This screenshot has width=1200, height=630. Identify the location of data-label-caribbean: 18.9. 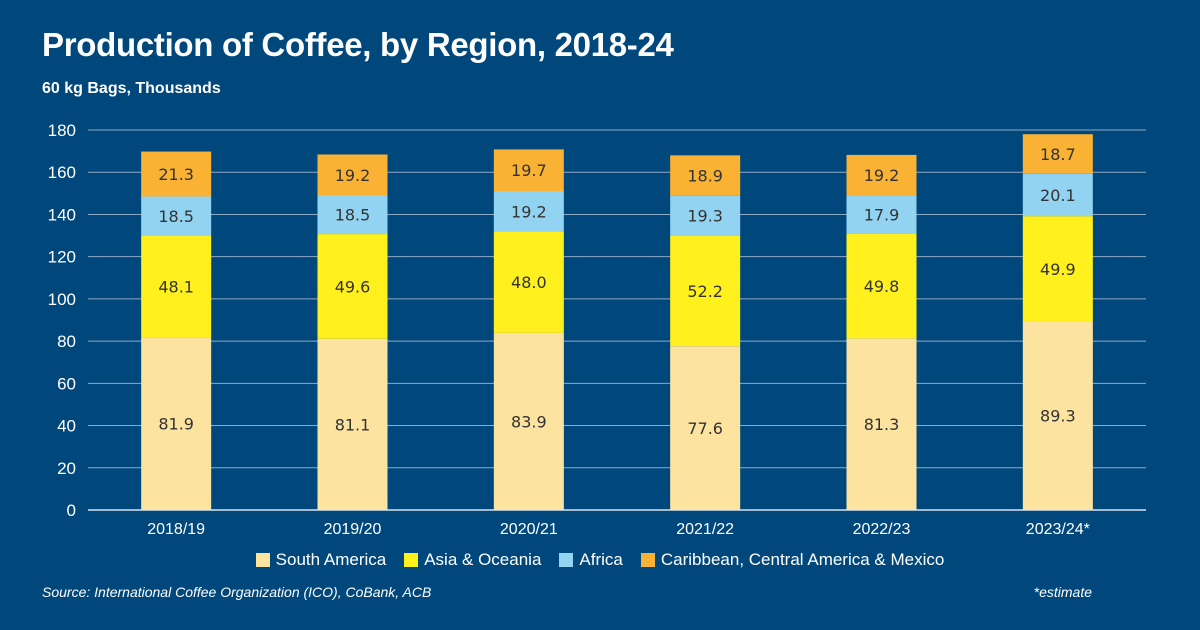
(705, 175).